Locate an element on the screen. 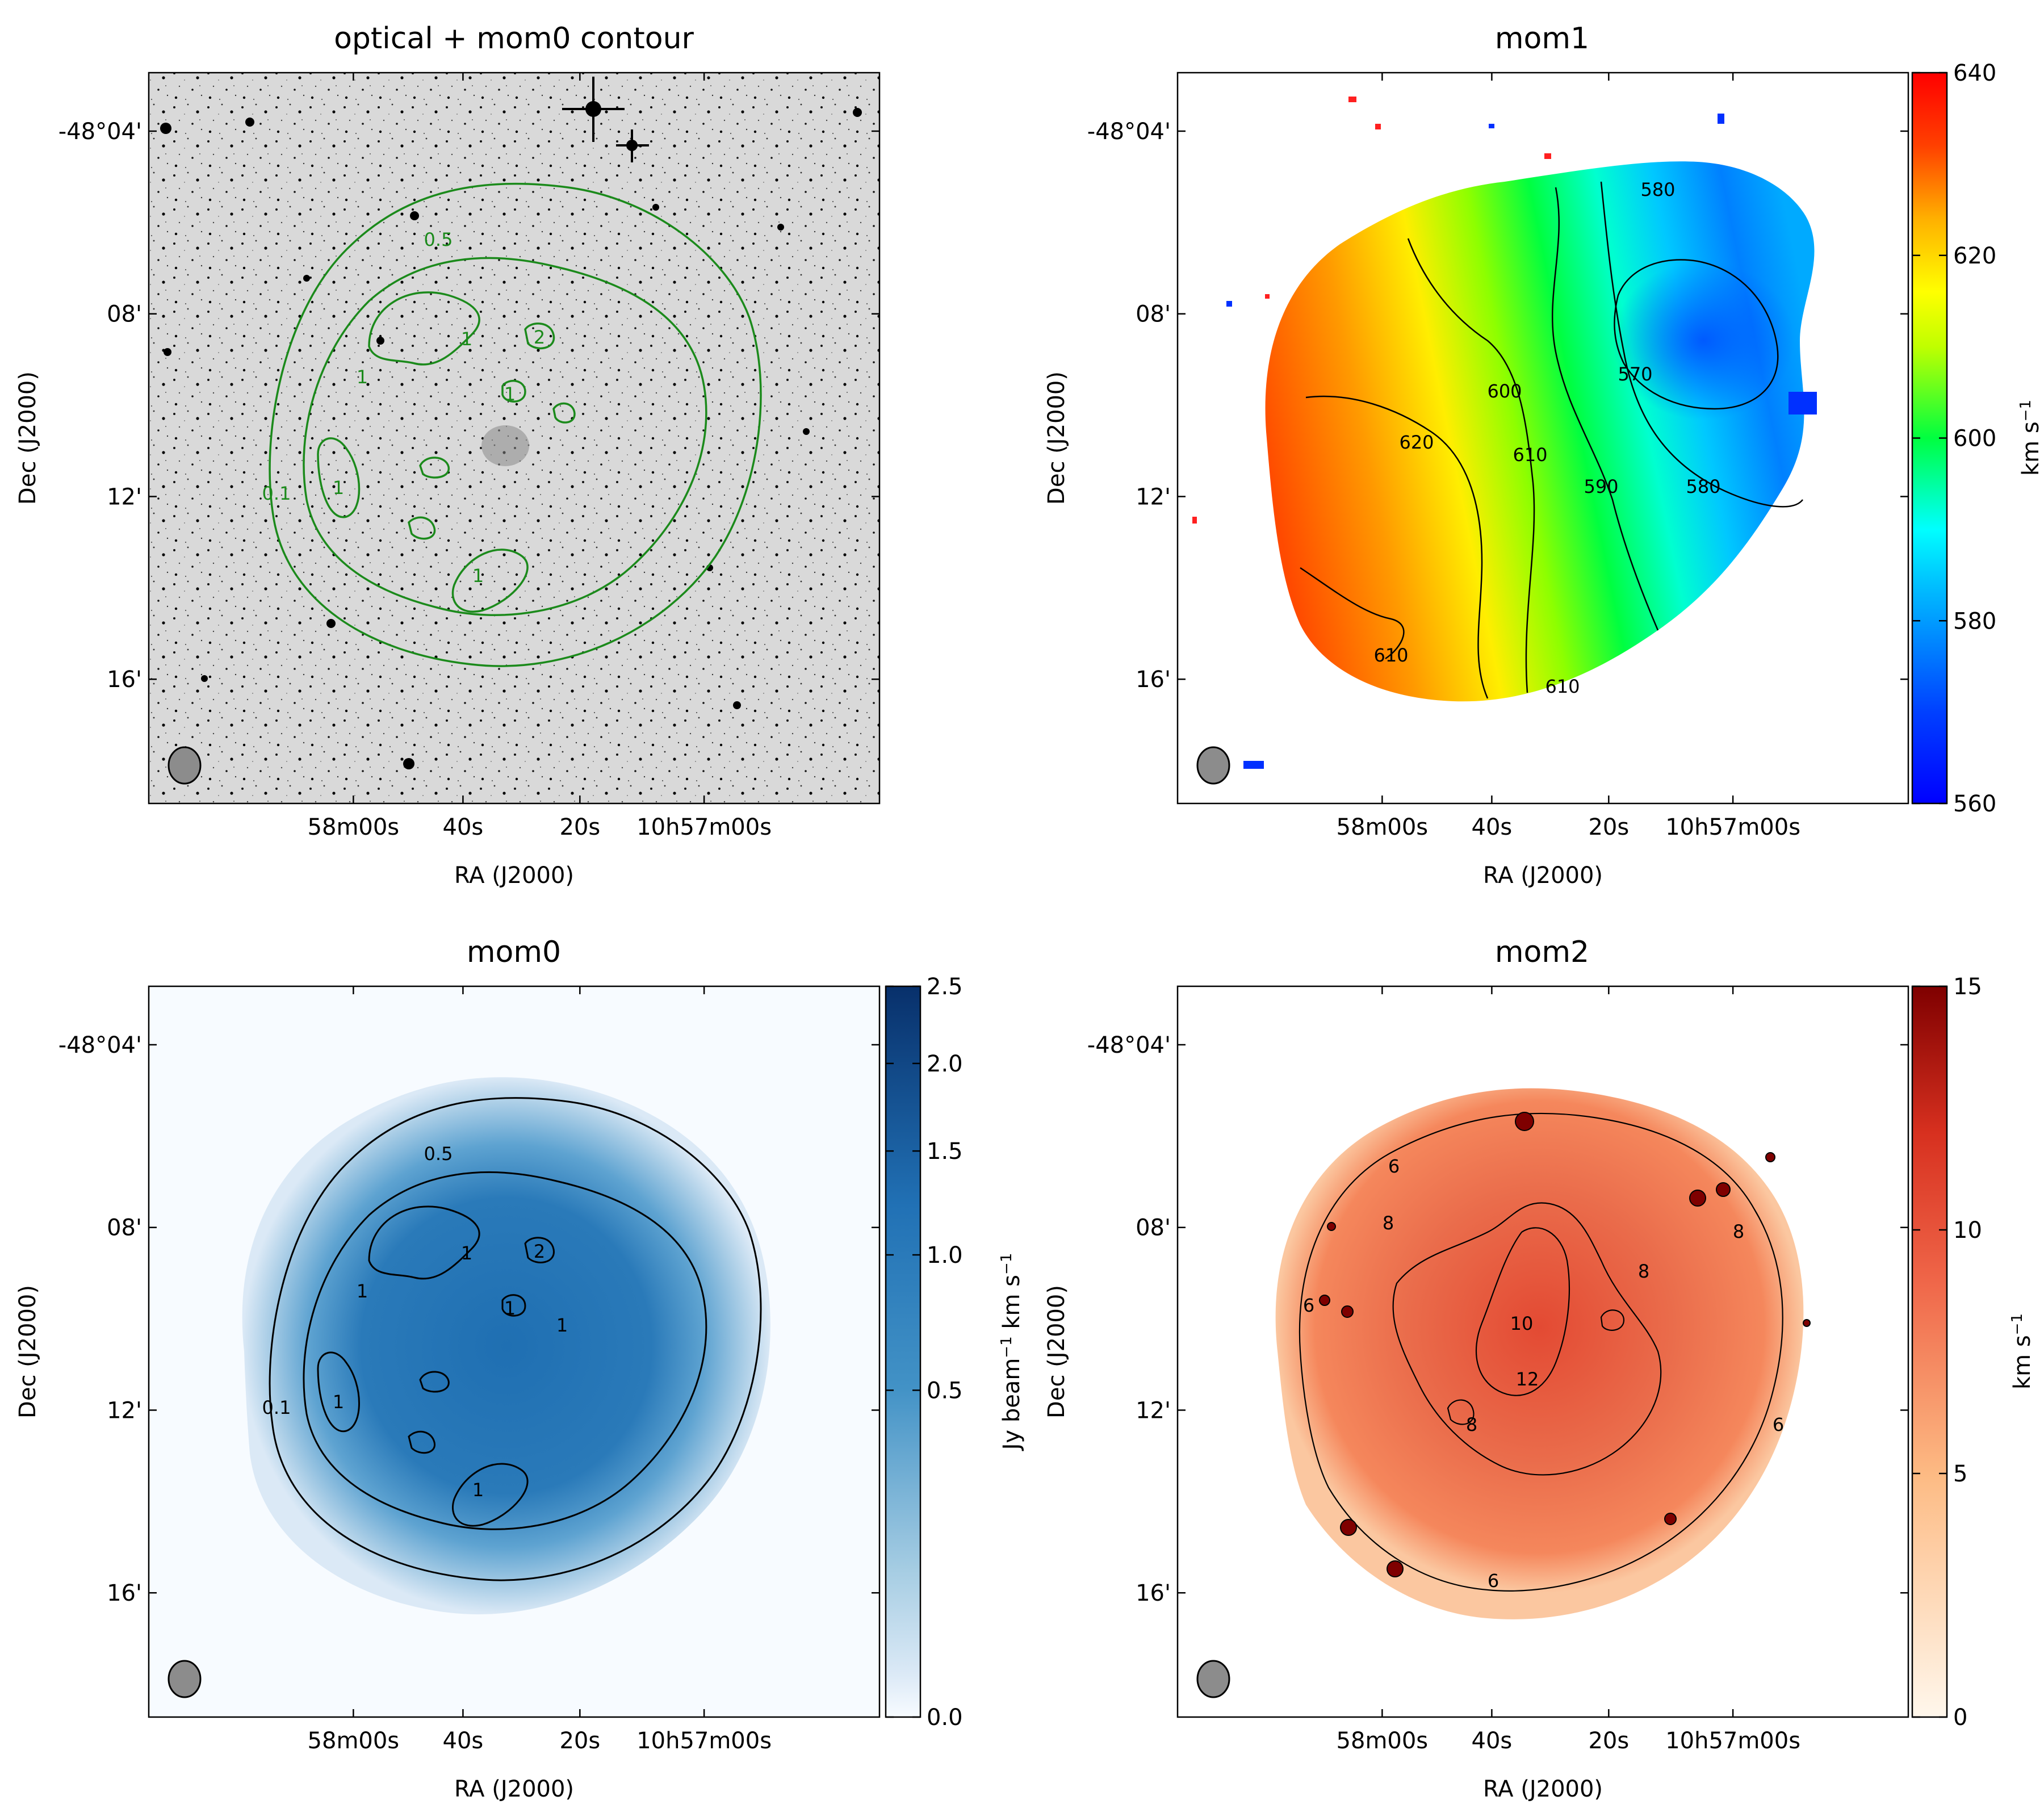 The image size is (2044, 1817). contour-label: 2 is located at coordinates (539, 337).